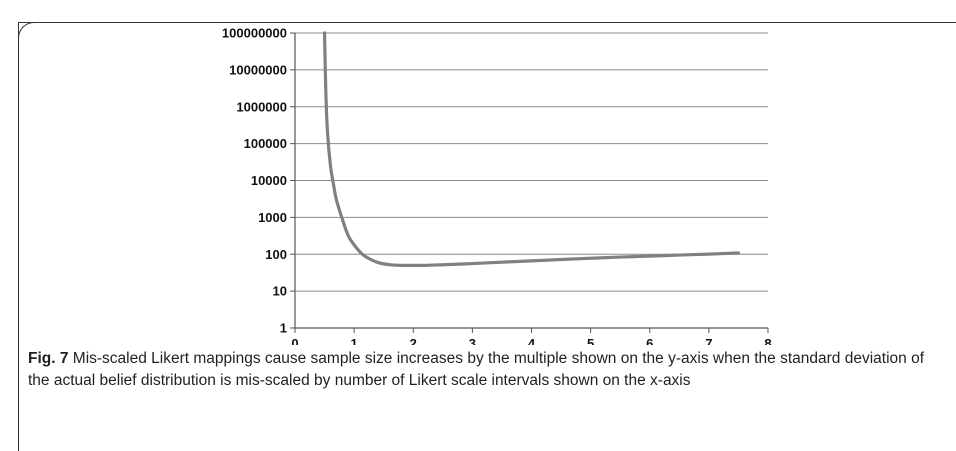  Describe the element at coordinates (472, 340) in the screenshot. I see `x-tick-label: 3` at that location.